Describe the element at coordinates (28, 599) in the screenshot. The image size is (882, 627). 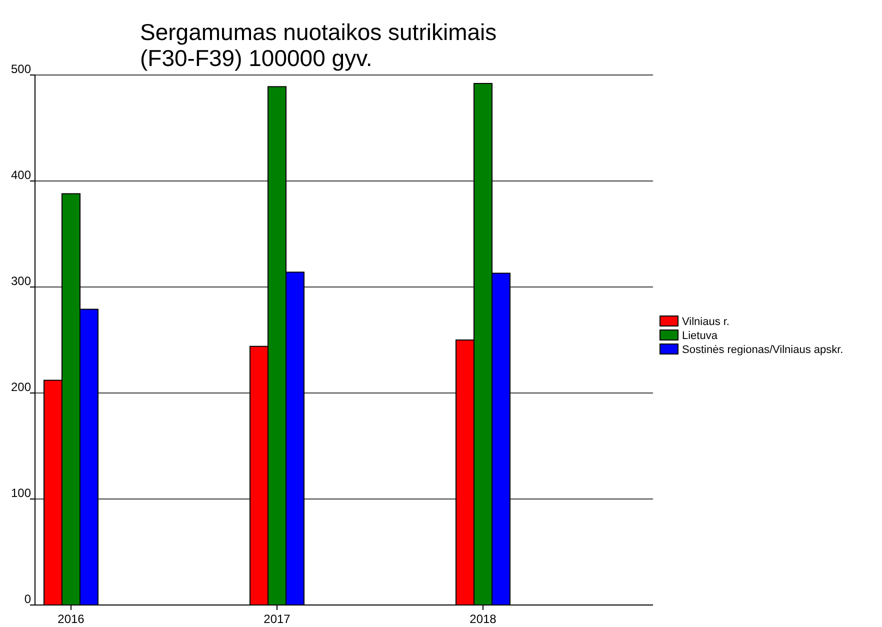
I see `y-tick-label: 0` at that location.